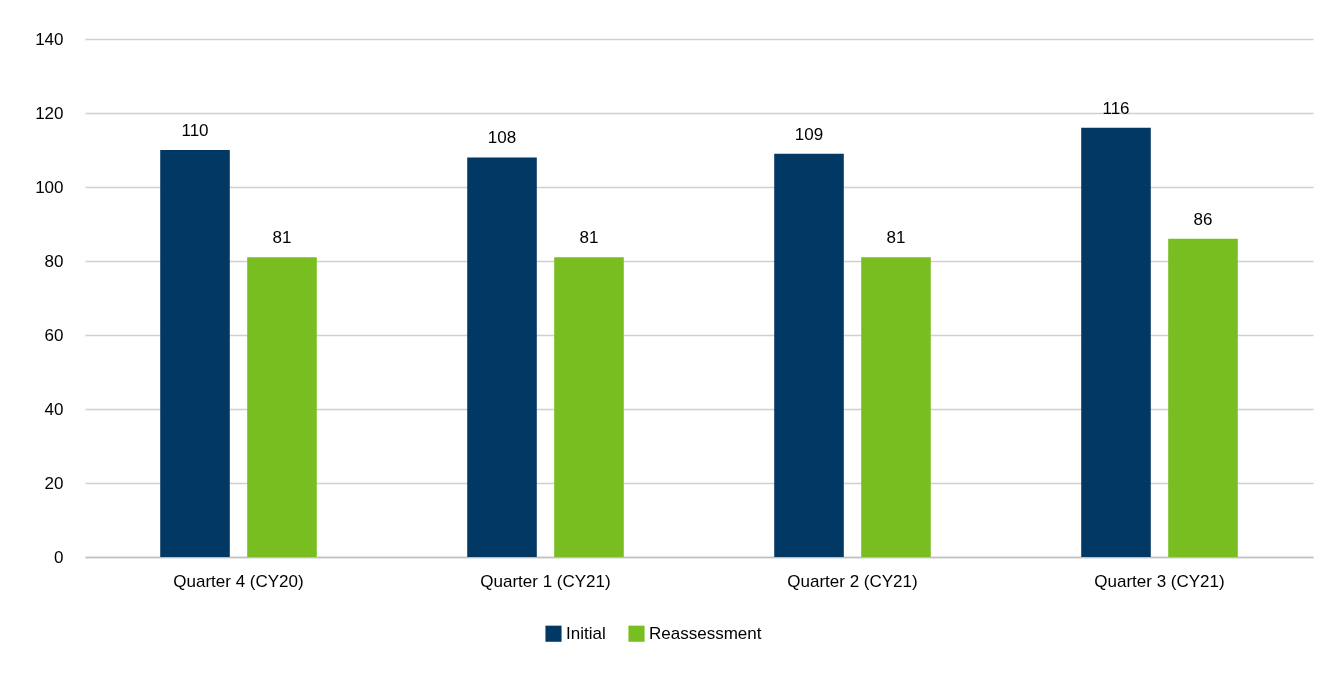 Image resolution: width=1344 pixels, height=673 pixels. What do you see at coordinates (195, 130) in the screenshot?
I see `data-label: 110` at bounding box center [195, 130].